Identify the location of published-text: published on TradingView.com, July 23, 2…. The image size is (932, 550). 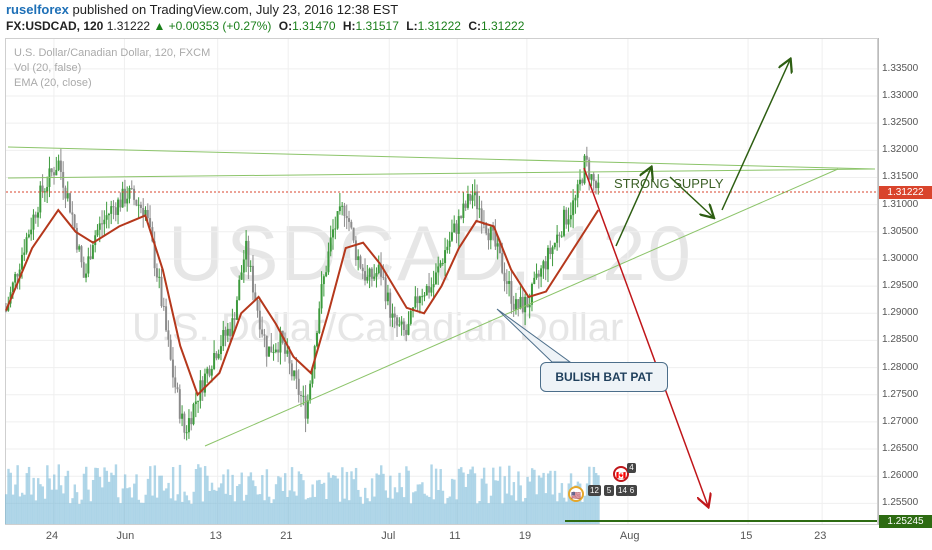
(235, 9).